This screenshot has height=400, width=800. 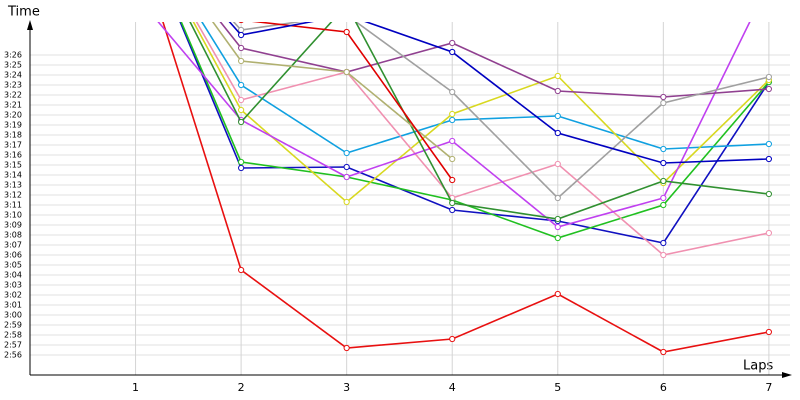 I want to click on x-arrow, so click(x=787, y=375).